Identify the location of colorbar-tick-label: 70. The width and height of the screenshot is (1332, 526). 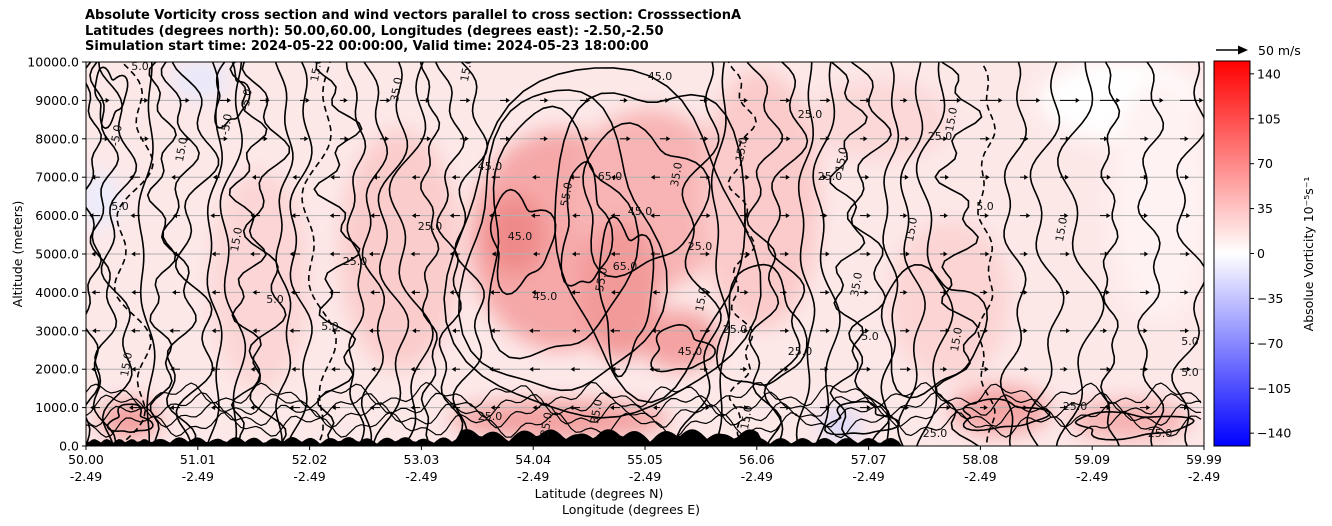
(1265, 163).